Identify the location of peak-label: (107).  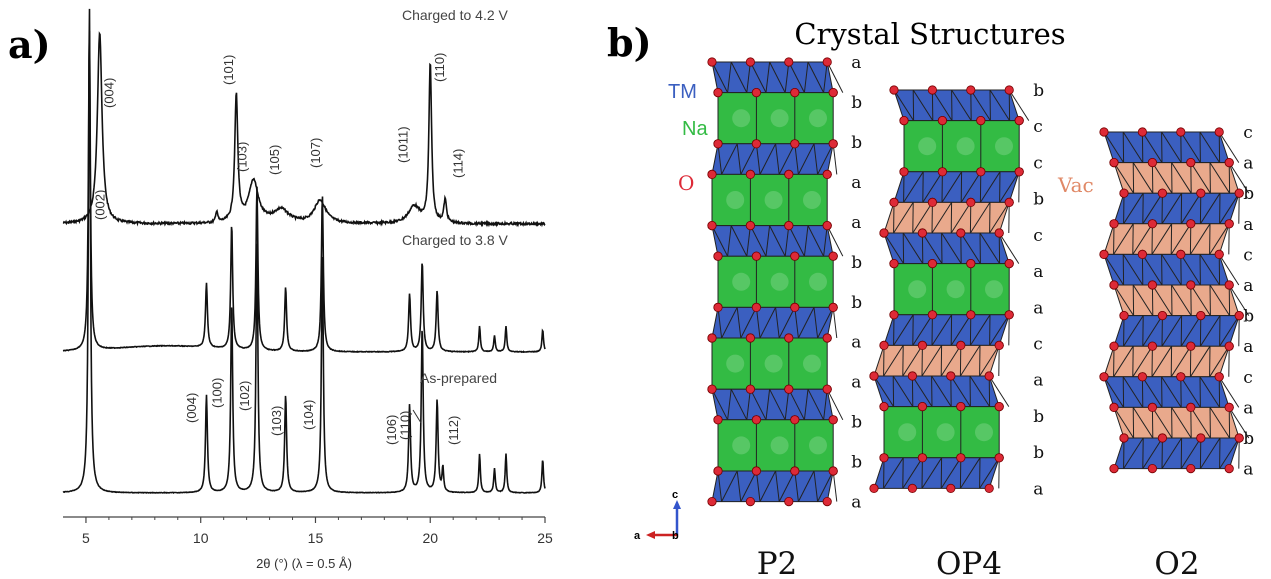
(315, 153).